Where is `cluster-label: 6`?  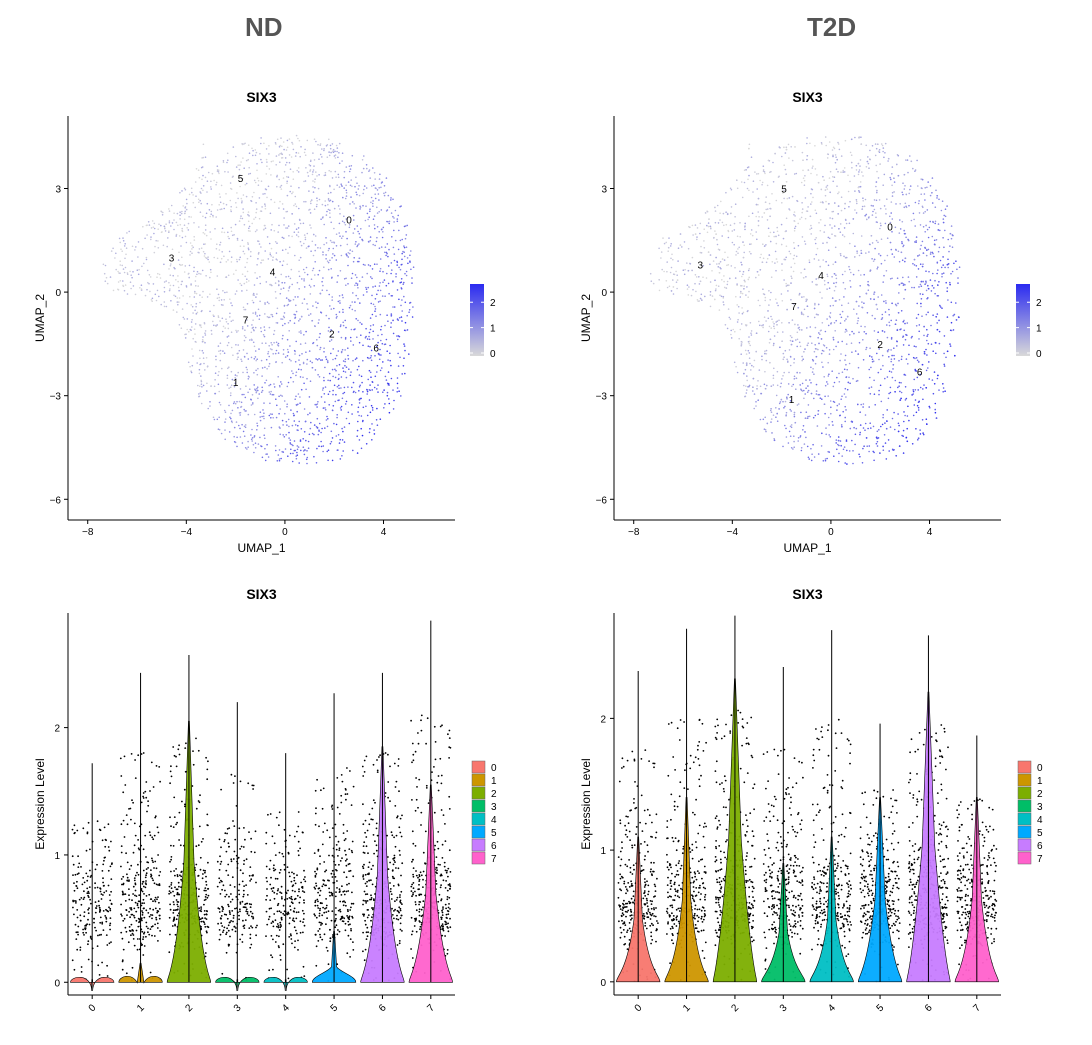
cluster-label: 6 is located at coordinates (920, 373).